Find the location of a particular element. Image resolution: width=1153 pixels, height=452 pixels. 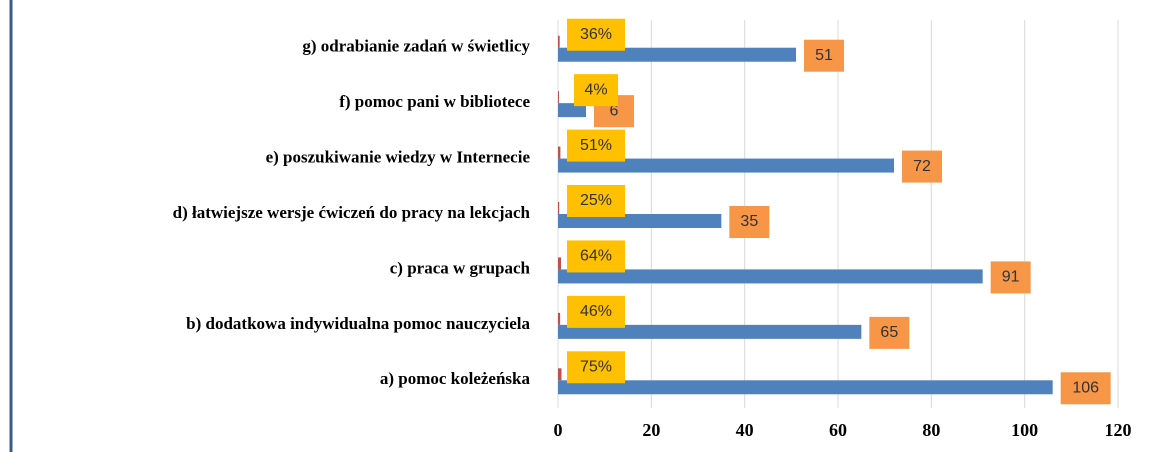

x-tick-label: 100 is located at coordinates (1024, 430).